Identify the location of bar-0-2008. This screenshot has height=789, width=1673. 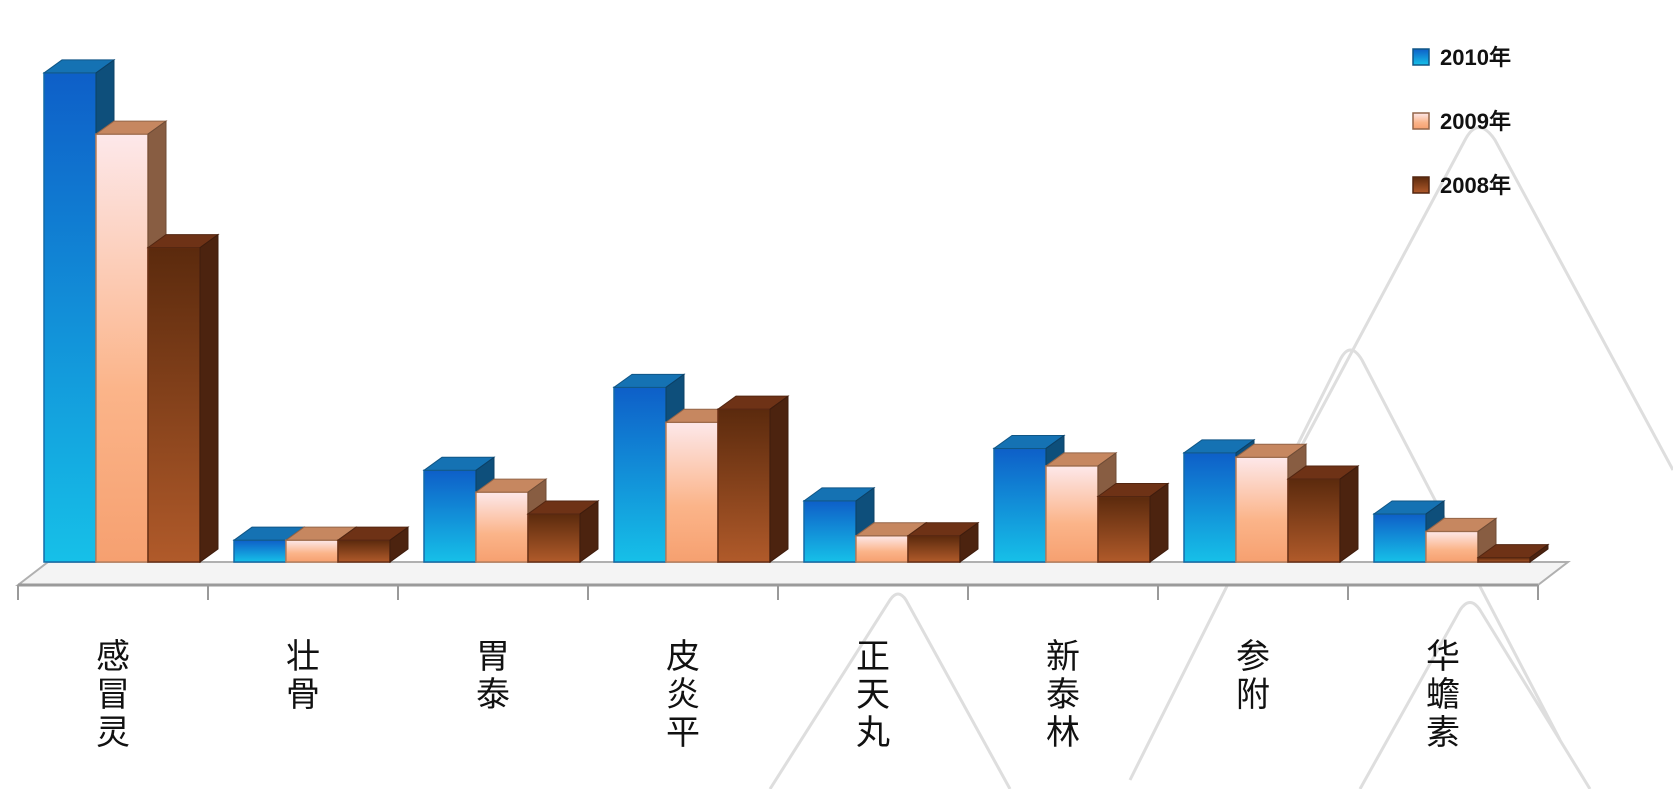
(183, 398).